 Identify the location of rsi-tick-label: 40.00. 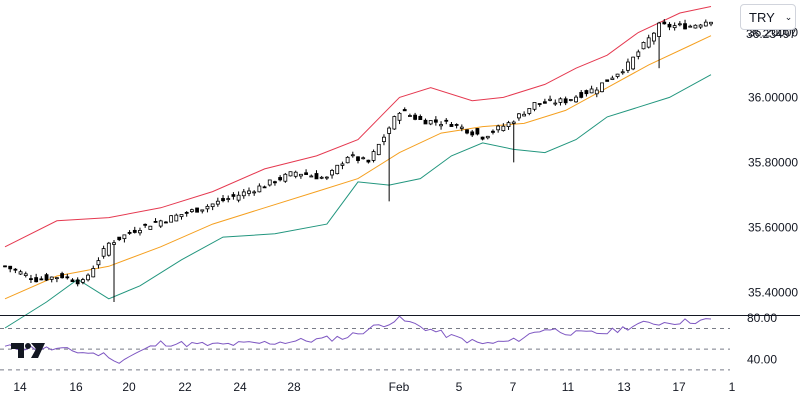
(762, 360).